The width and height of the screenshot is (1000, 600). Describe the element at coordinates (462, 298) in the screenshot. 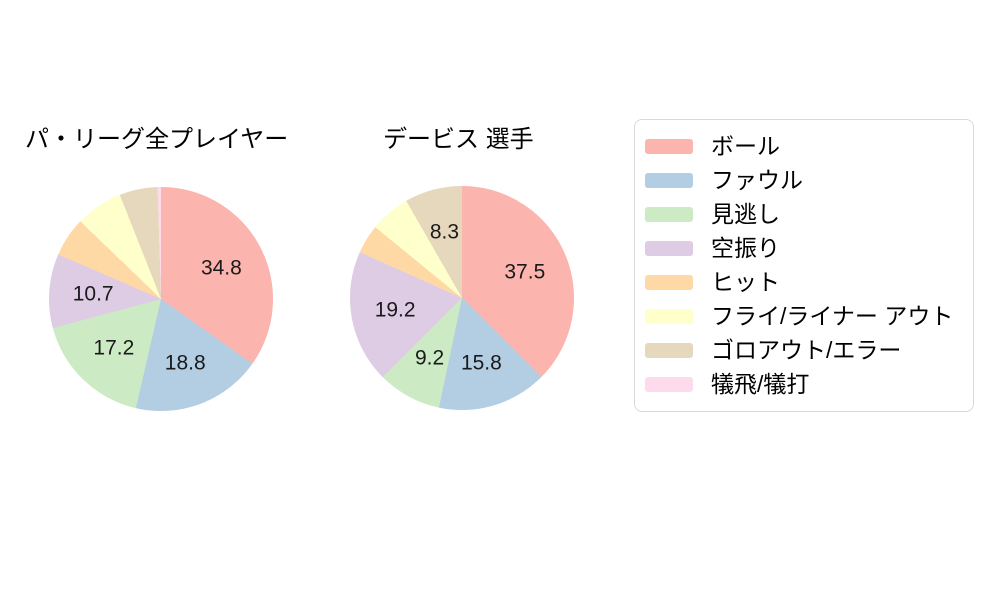

I see `right-pie-chart` at that location.